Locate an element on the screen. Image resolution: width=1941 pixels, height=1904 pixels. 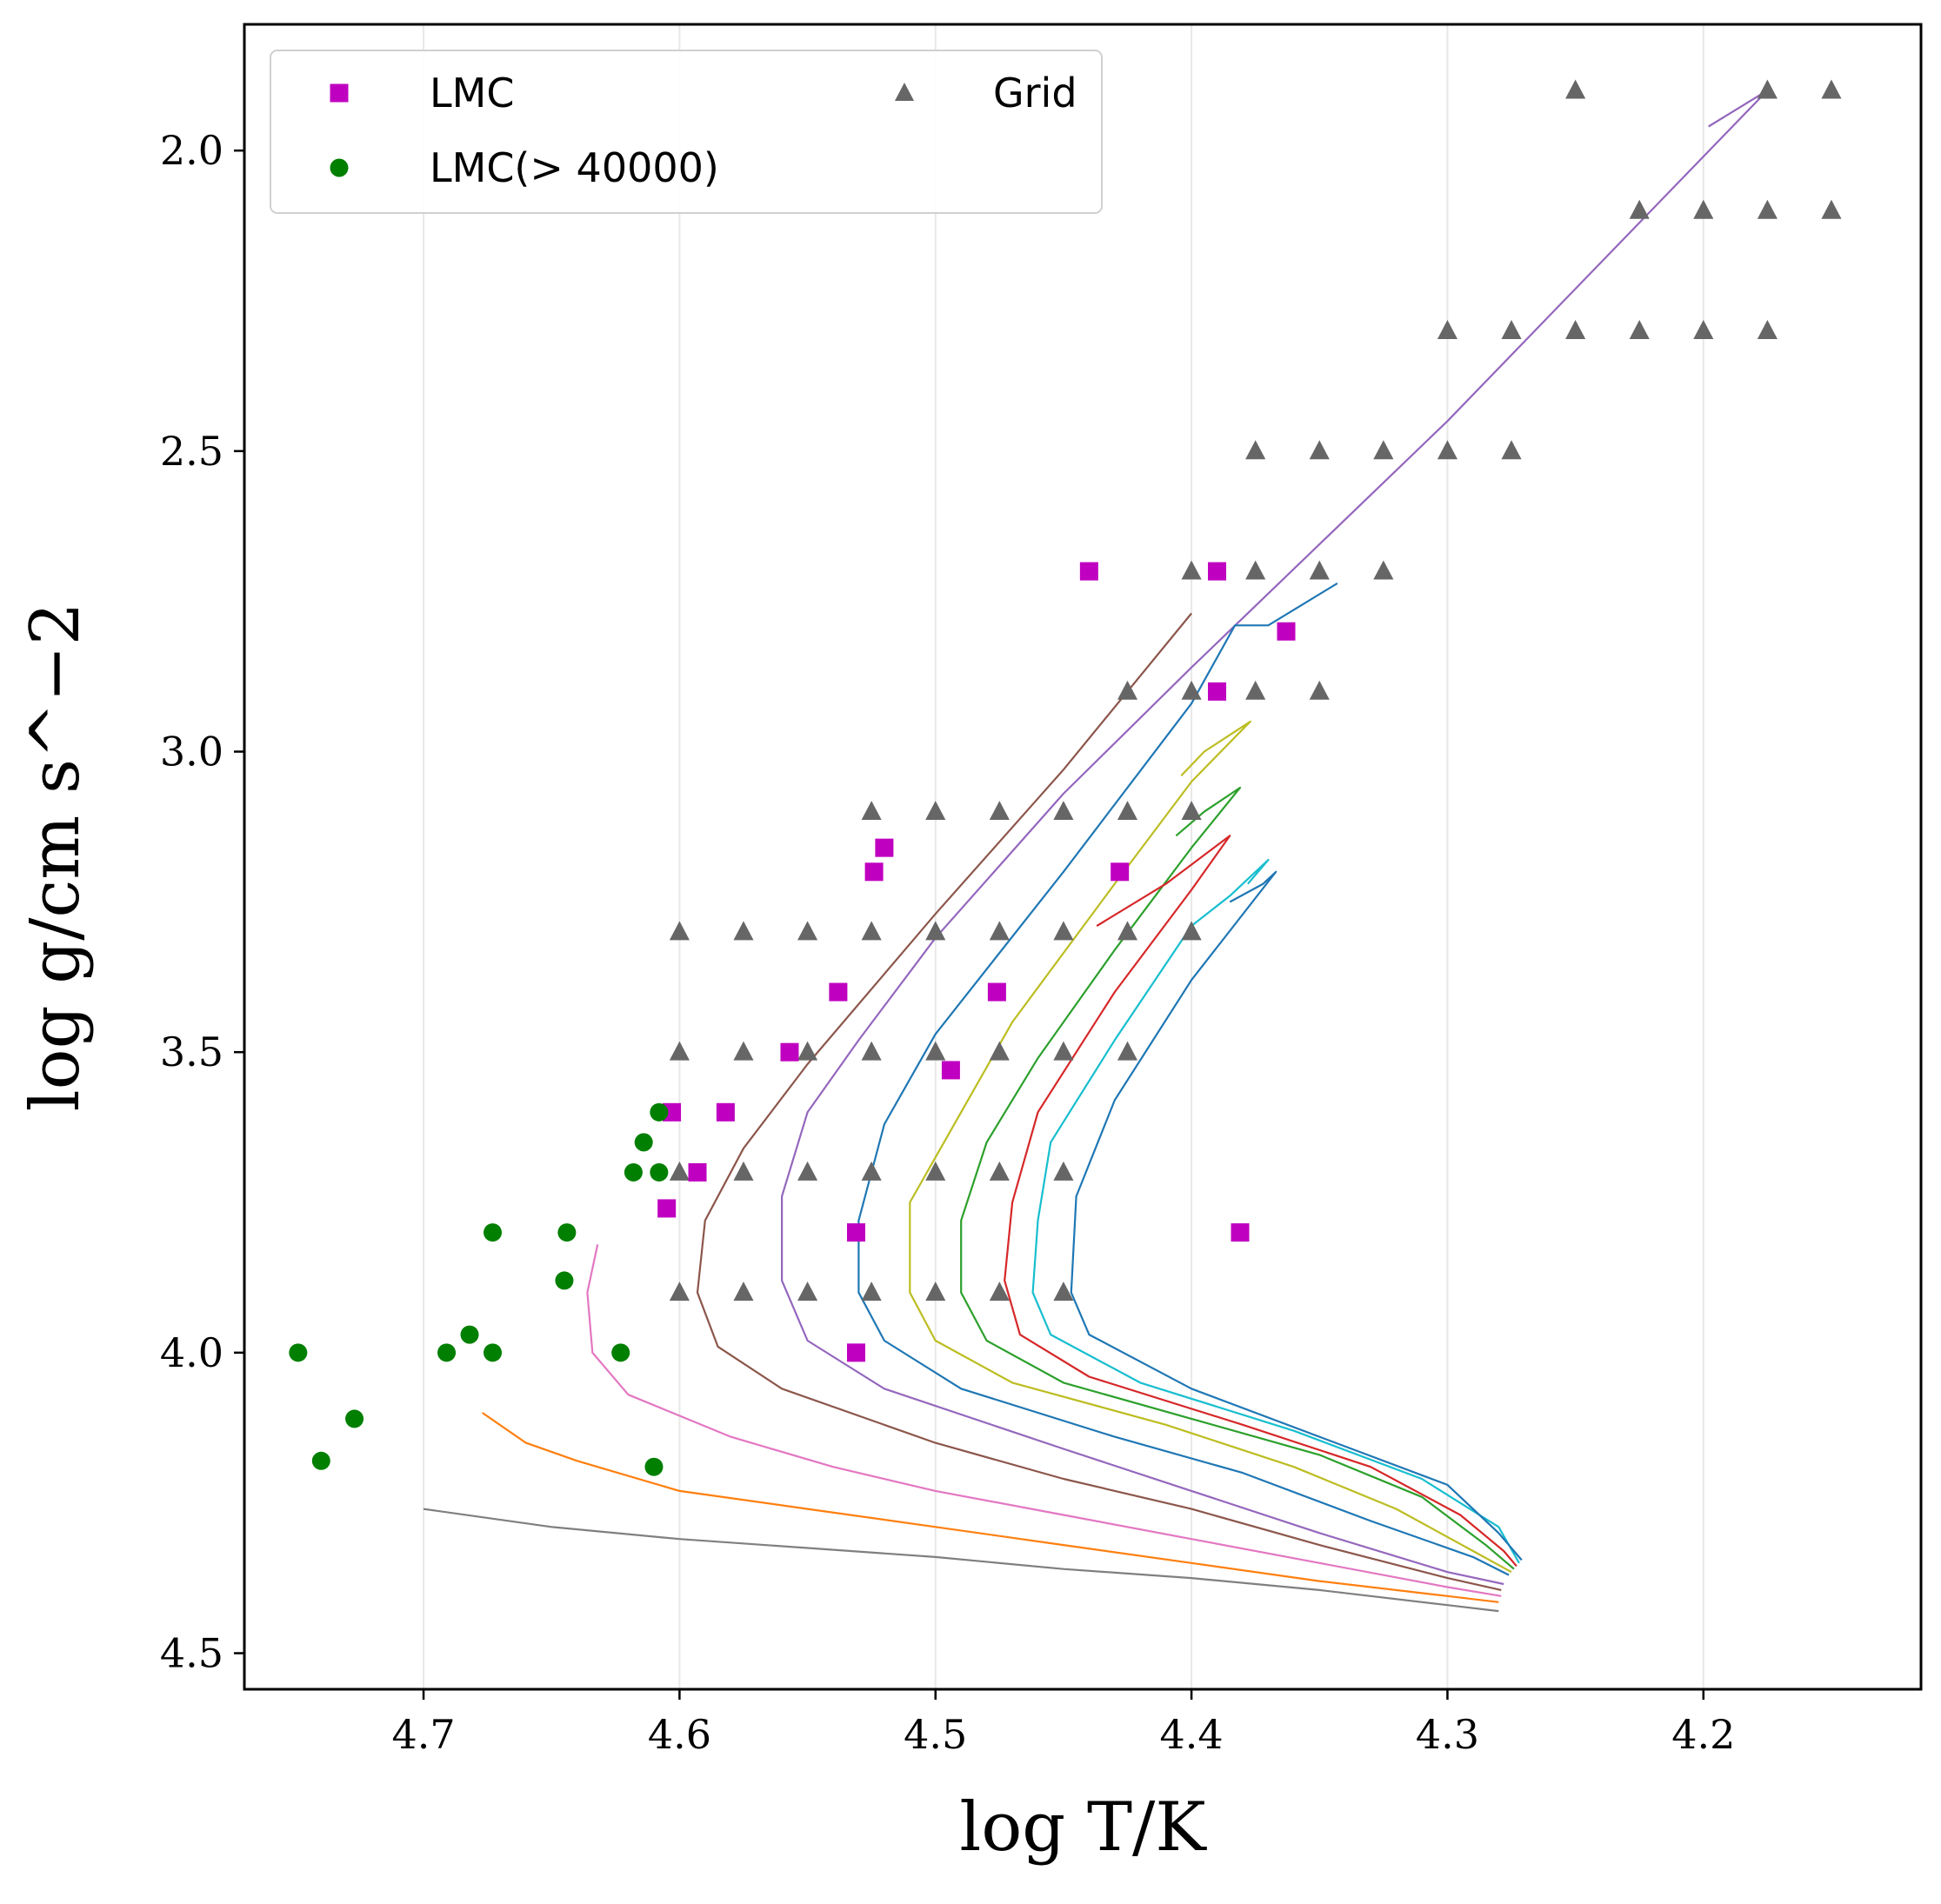
x-axis-title: log T/K is located at coordinates (1083, 1827).